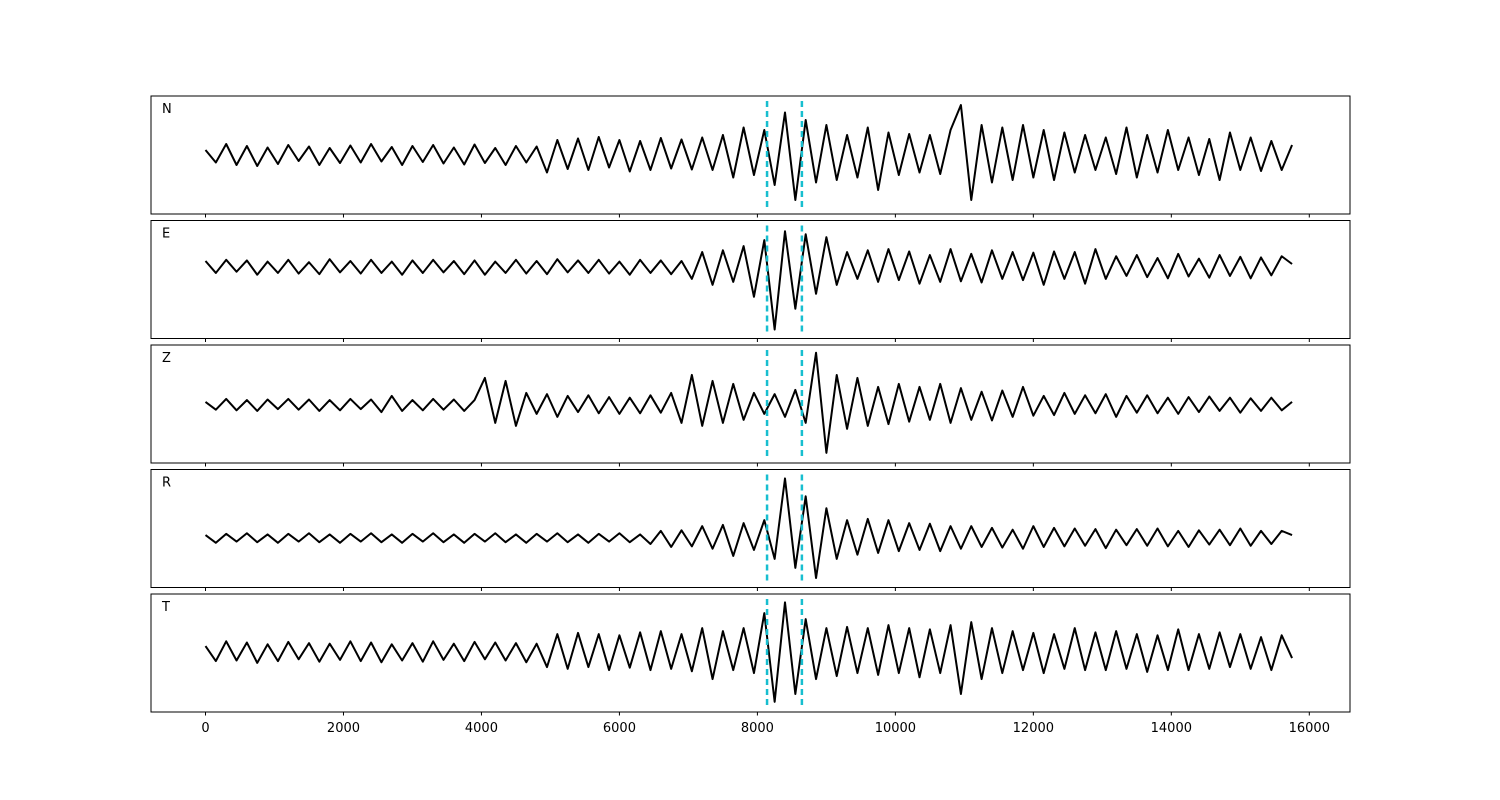 This screenshot has width=1500, height=800. Describe the element at coordinates (343, 728) in the screenshot. I see `x-tick-label: 2000` at that location.